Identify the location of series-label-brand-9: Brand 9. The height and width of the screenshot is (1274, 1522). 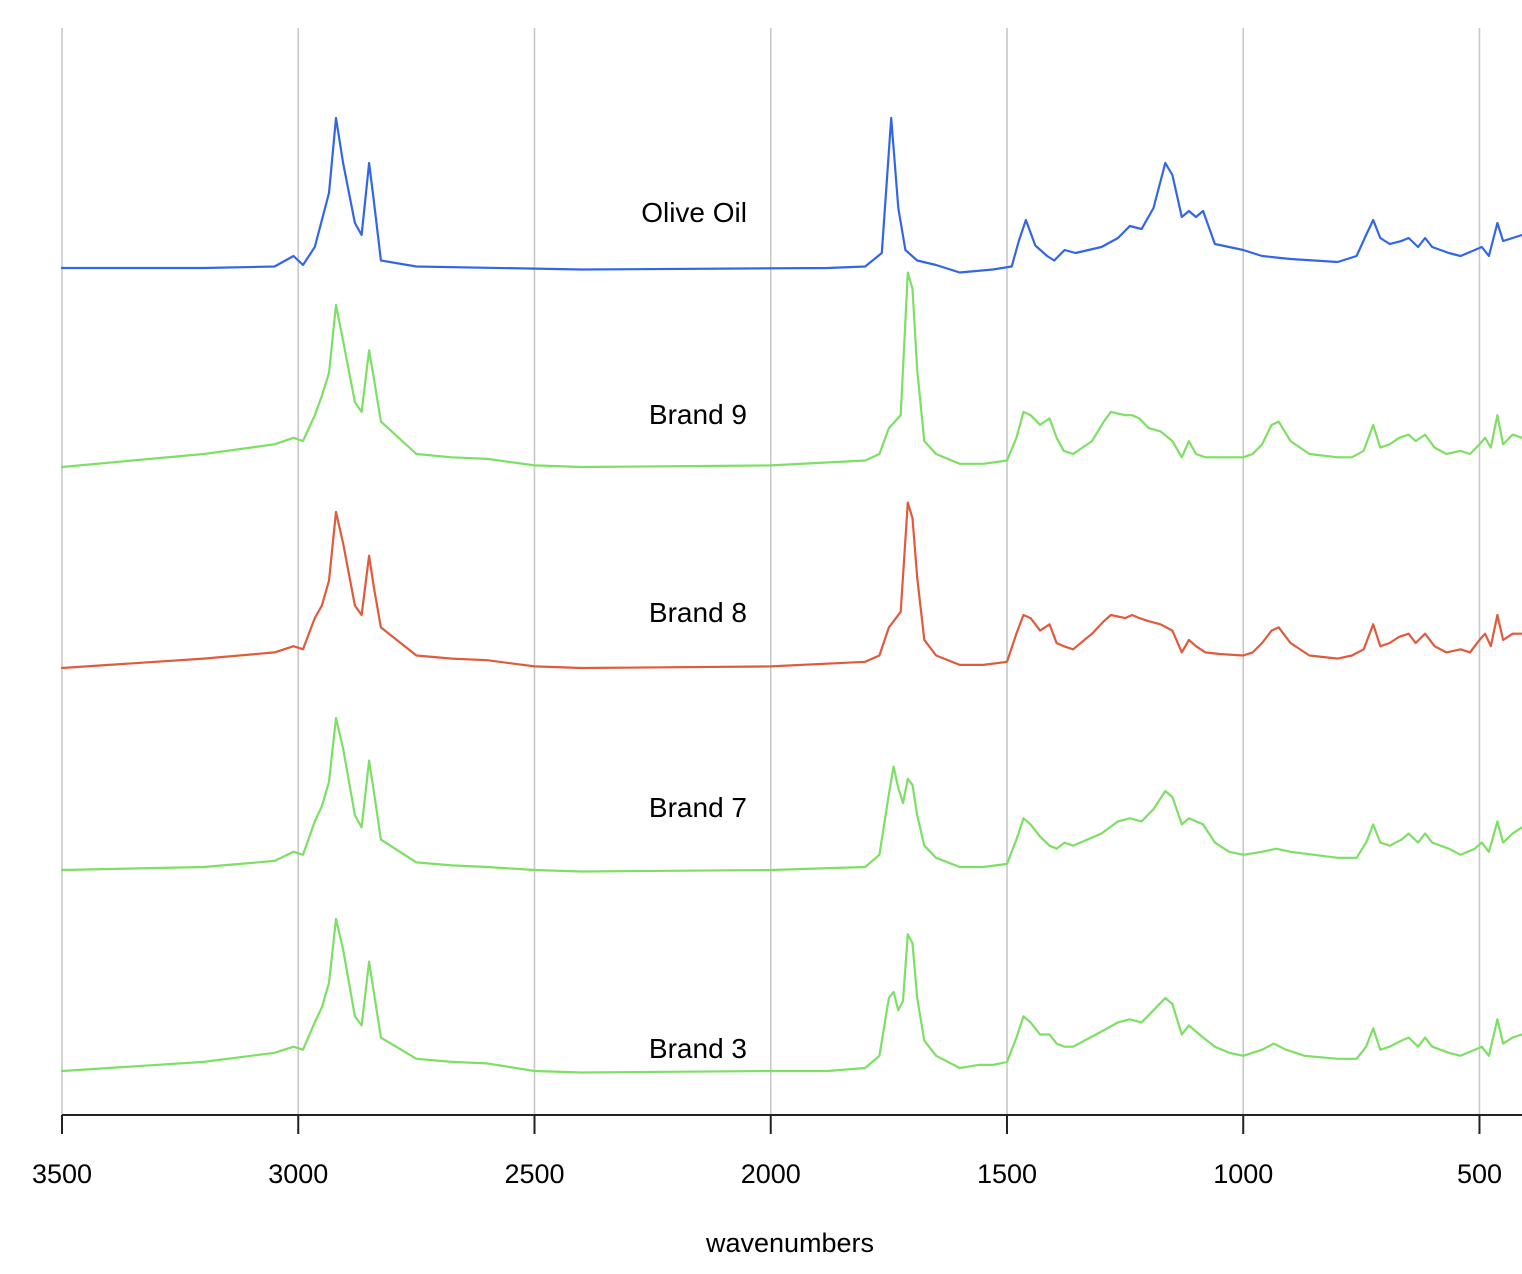
(698, 414).